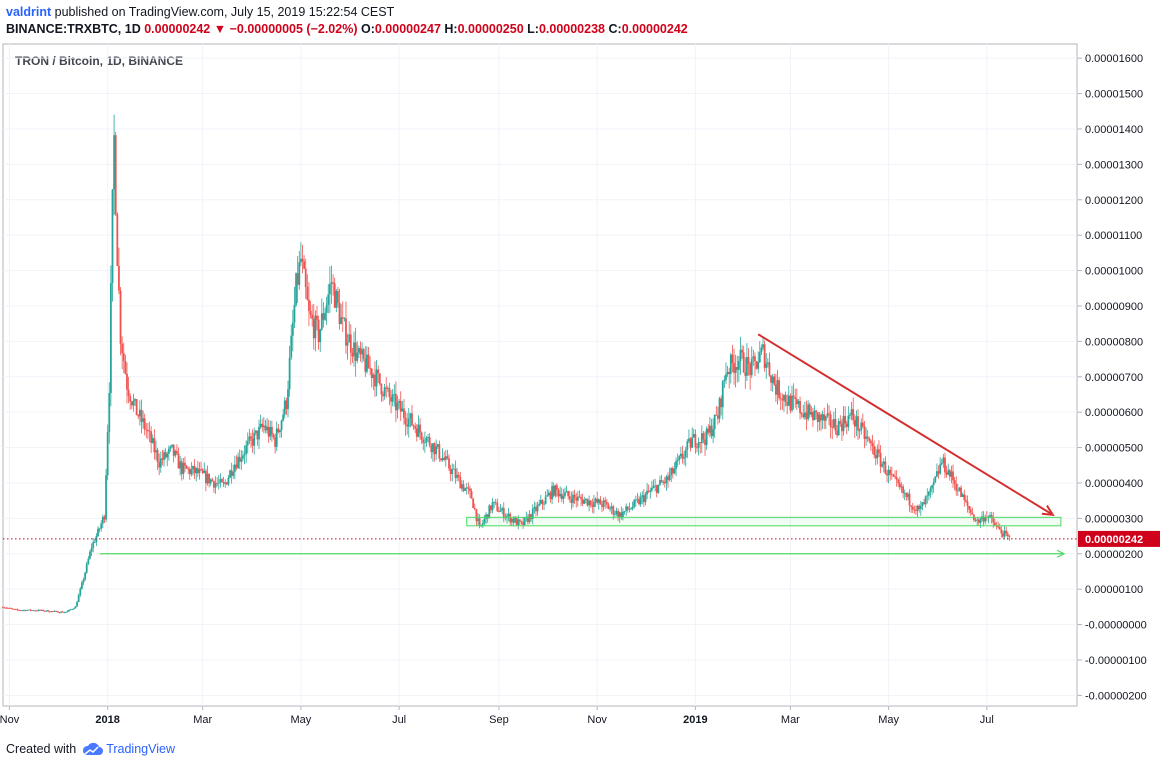  I want to click on low-value: 0.00000238, so click(571, 29).